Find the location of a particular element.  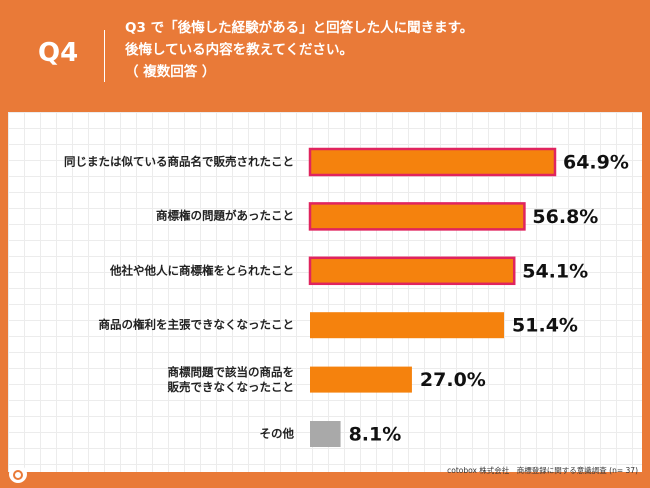

question-badge: Q4 is located at coordinates (58, 53).